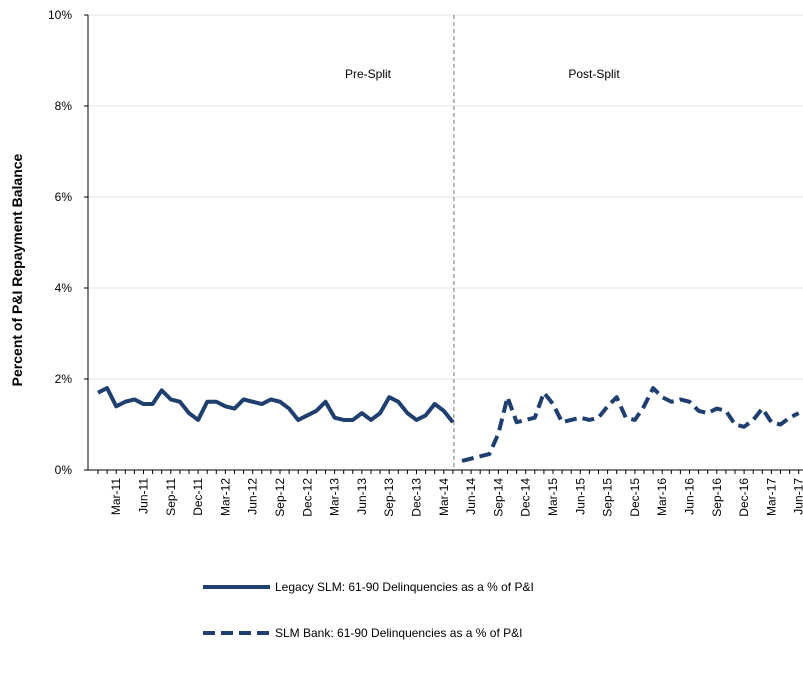 The height and width of the screenshot is (699, 803). What do you see at coordinates (635, 497) in the screenshot?
I see `x-tick-label: Dec-15` at bounding box center [635, 497].